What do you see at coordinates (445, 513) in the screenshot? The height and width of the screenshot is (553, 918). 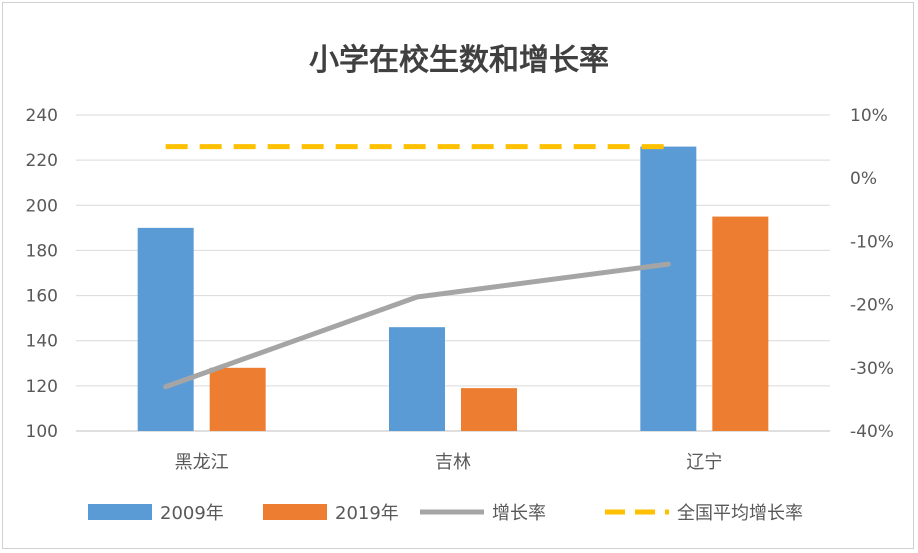 I see `legend: 2009年 2019年 增长率 全国平均增长率` at bounding box center [445, 513].